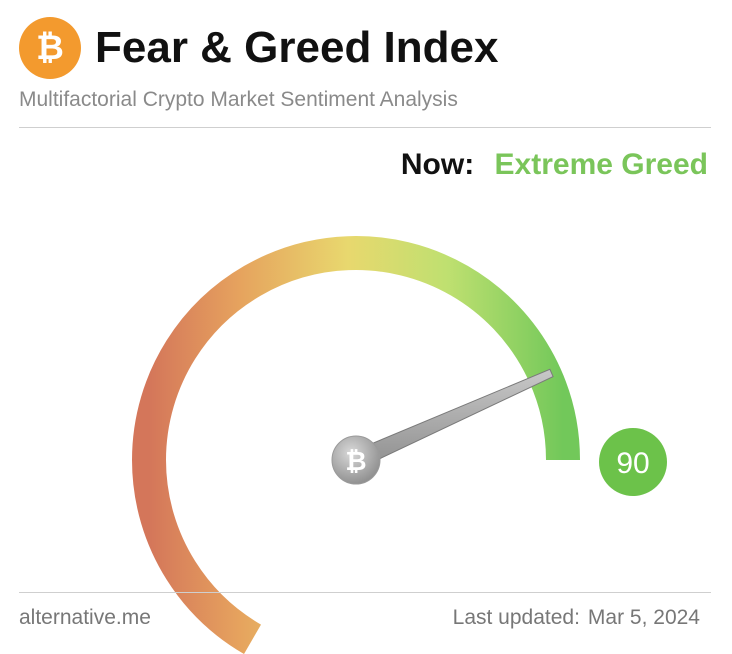  Describe the element at coordinates (643, 617) in the screenshot. I see `updated-date: Mar 5, 2024` at that location.